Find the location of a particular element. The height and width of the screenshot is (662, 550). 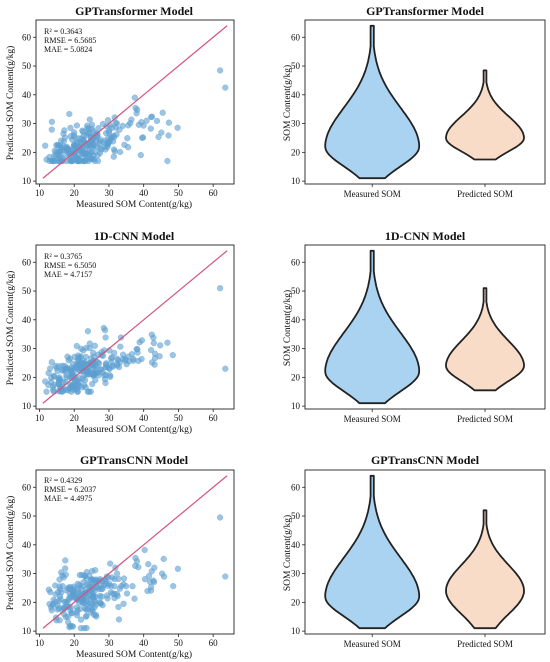

x-axis-label: Measured SOM Content(g/kg) is located at coordinates (134, 654).